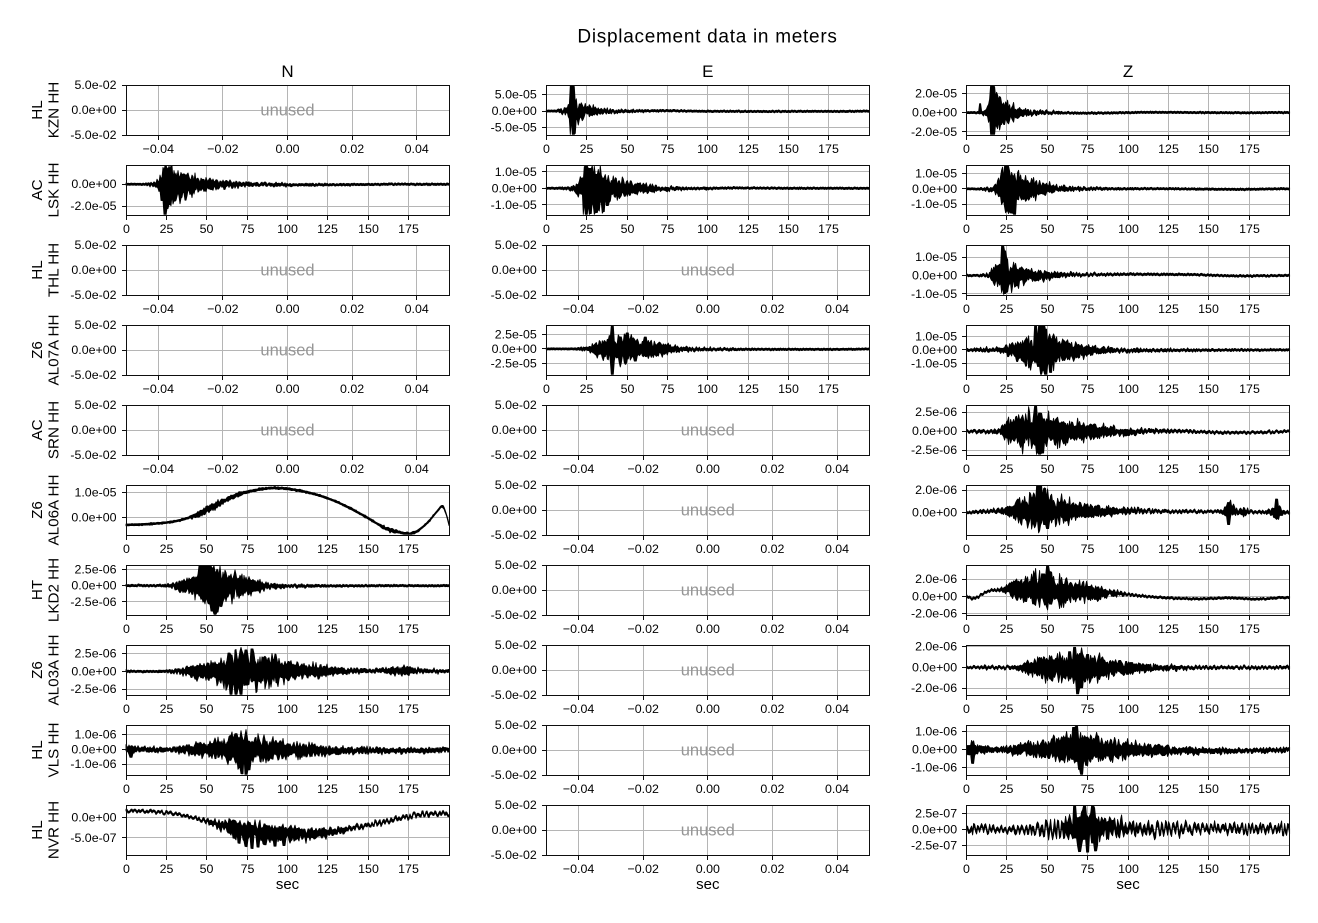  What do you see at coordinates (514, 128) in the screenshot?
I see `svg-text: -5.0e-05` at bounding box center [514, 128].